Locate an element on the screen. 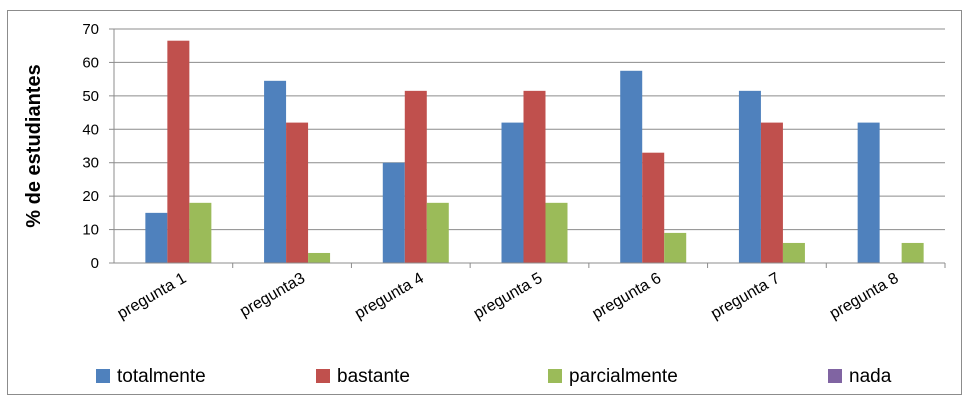  x-tick-label: pregunta 7 is located at coordinates (745, 296).